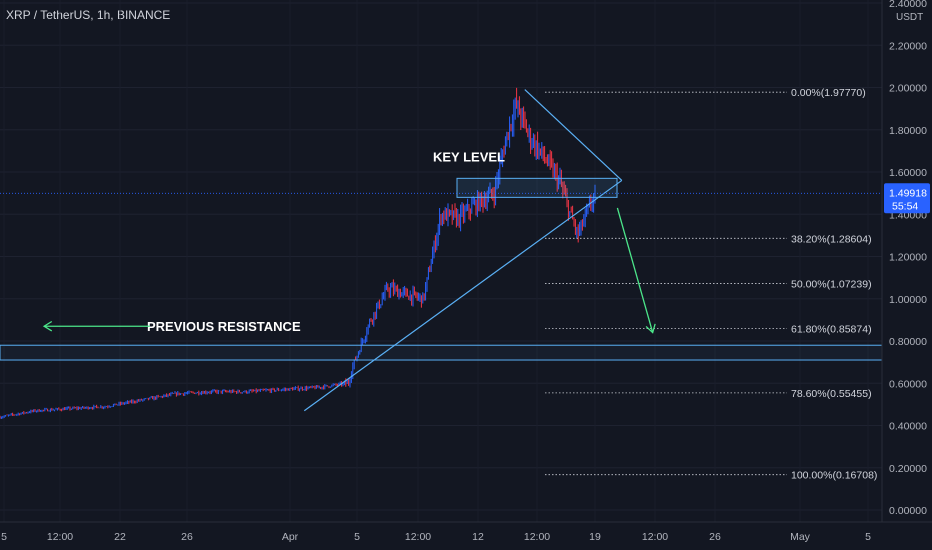 The height and width of the screenshot is (550, 932). Describe the element at coordinates (800, 537) in the screenshot. I see `time-tick-label: May` at that location.